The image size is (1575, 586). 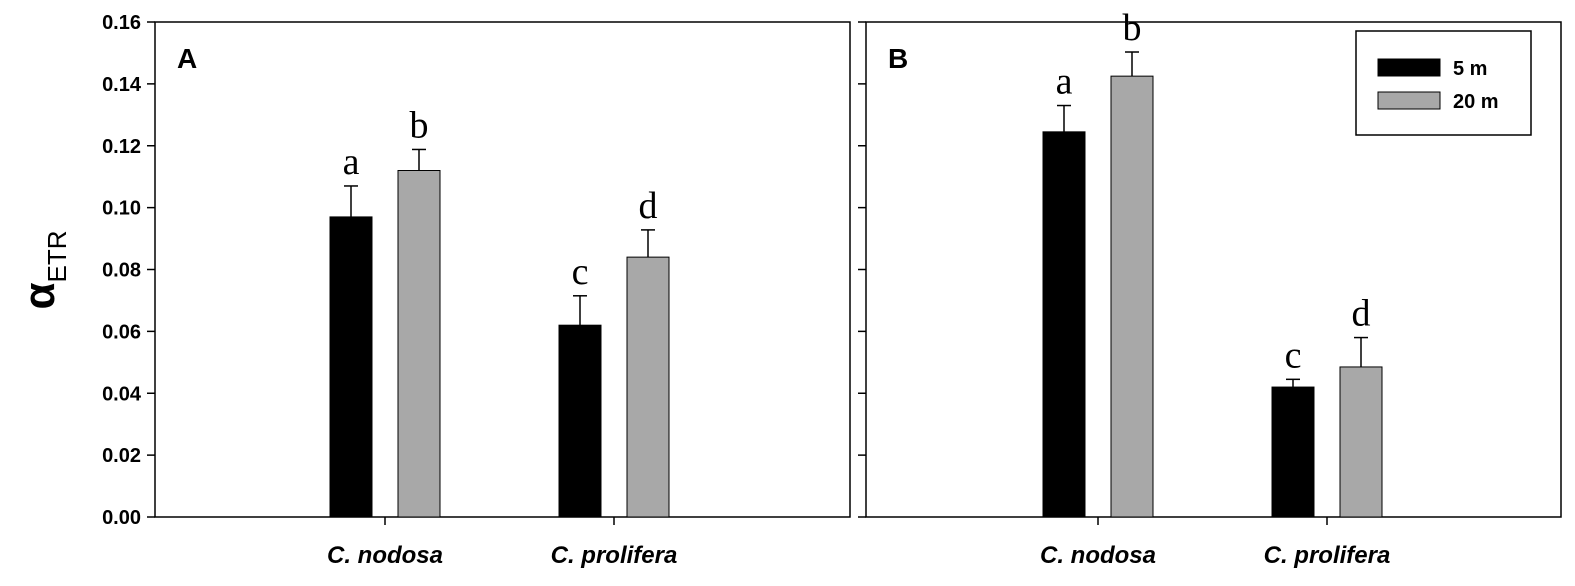 I want to click on y-tick-label: 0.00, so click(x=121, y=518).